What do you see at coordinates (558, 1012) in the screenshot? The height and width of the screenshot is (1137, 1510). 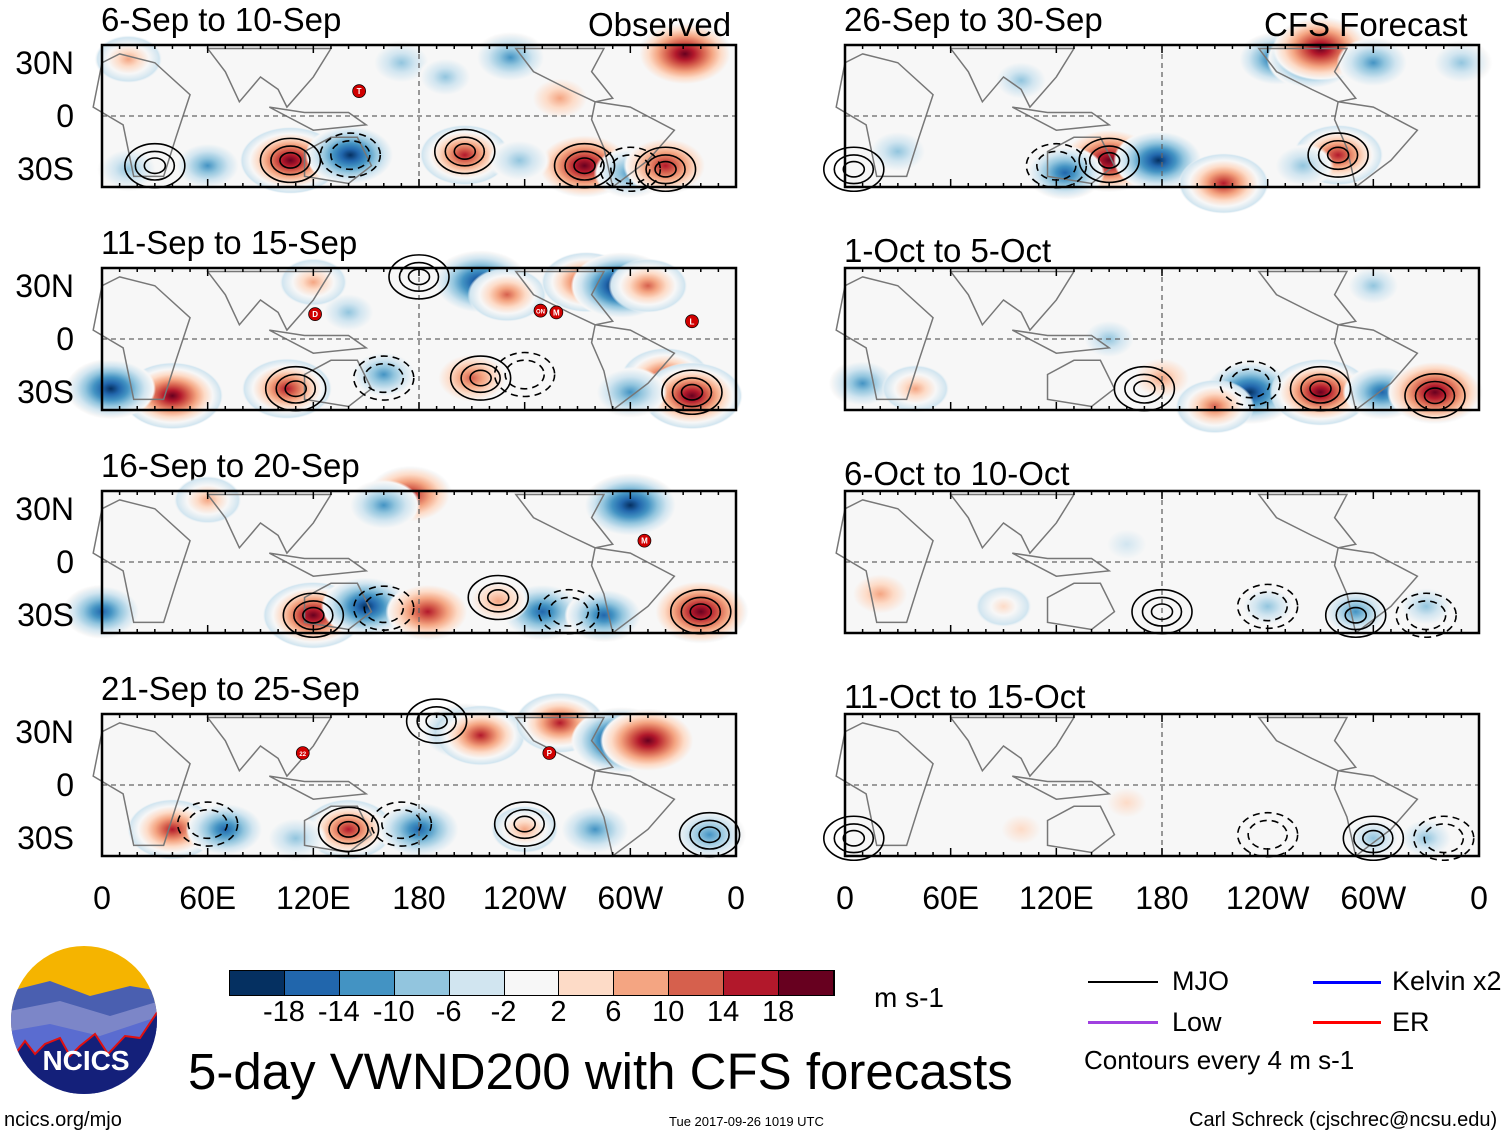 I see `colorbar-tick-label: 2` at bounding box center [558, 1012].